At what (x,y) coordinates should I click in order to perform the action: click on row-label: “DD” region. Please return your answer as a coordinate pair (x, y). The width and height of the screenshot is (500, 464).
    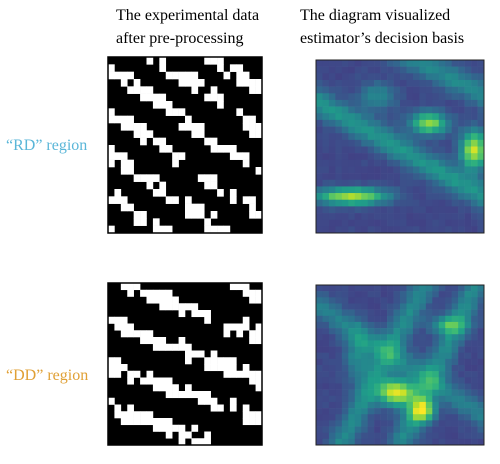
    Looking at the image, I should click on (47, 375).